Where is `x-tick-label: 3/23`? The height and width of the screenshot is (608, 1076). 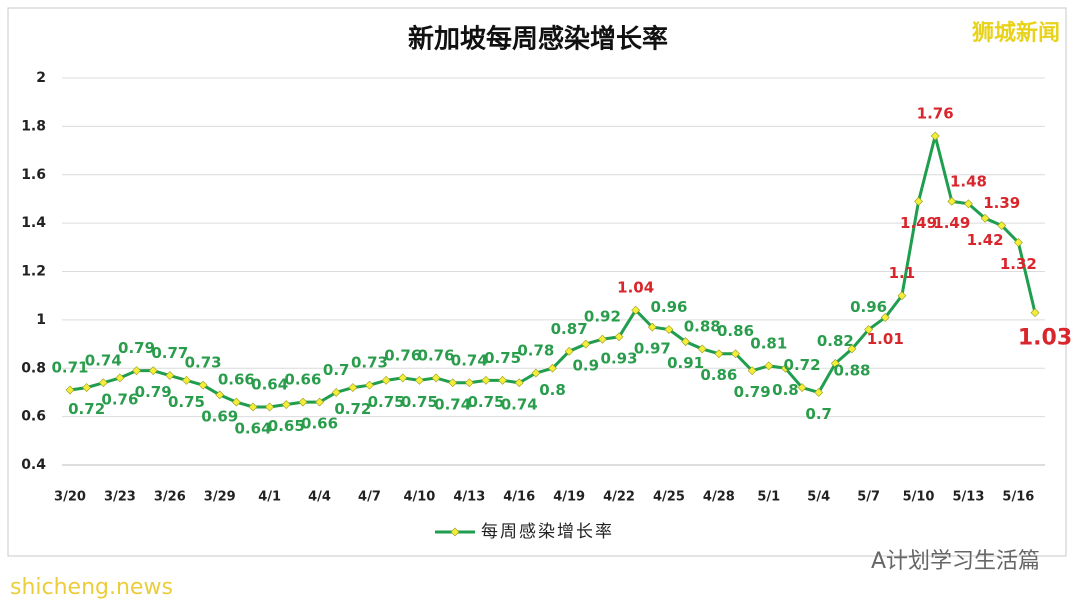 x-tick-label: 3/23 is located at coordinates (120, 497).